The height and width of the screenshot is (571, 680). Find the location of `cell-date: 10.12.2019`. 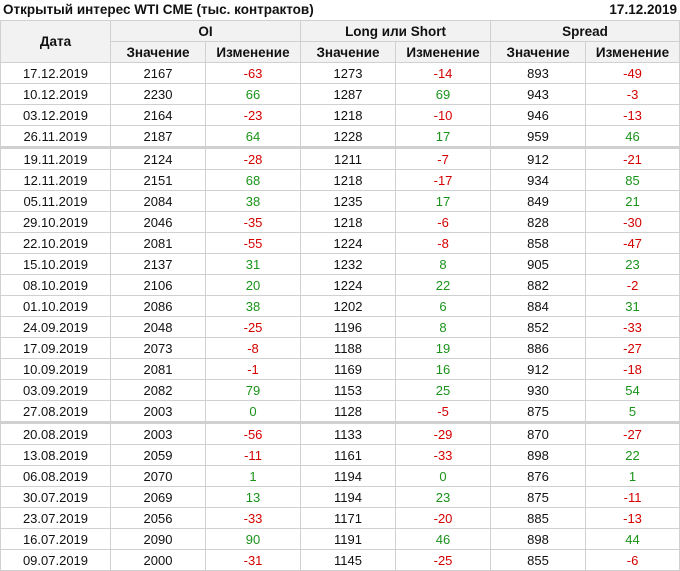

cell-date: 10.12.2019 is located at coordinates (55, 94).